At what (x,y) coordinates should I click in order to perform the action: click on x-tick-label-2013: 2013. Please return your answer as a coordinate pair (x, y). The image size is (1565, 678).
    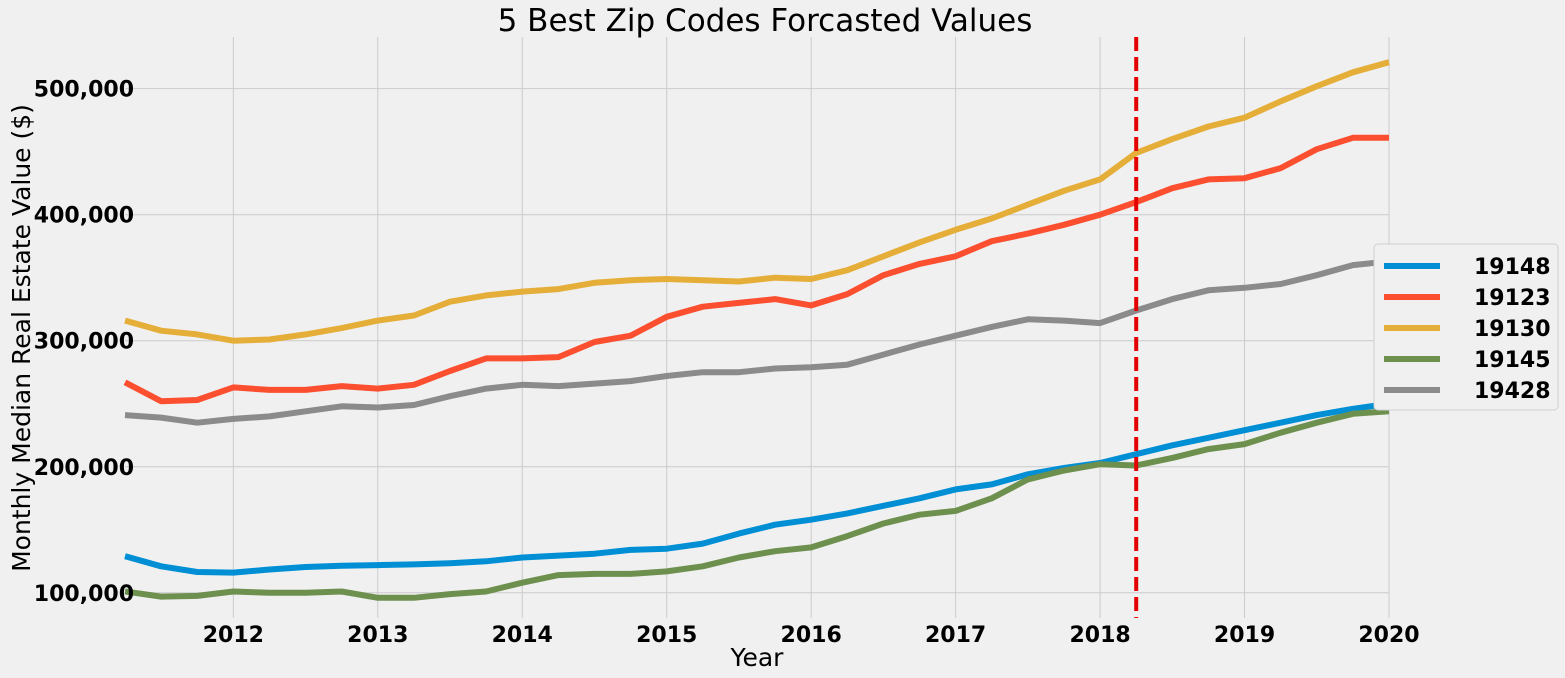
    Looking at the image, I should click on (377, 635).